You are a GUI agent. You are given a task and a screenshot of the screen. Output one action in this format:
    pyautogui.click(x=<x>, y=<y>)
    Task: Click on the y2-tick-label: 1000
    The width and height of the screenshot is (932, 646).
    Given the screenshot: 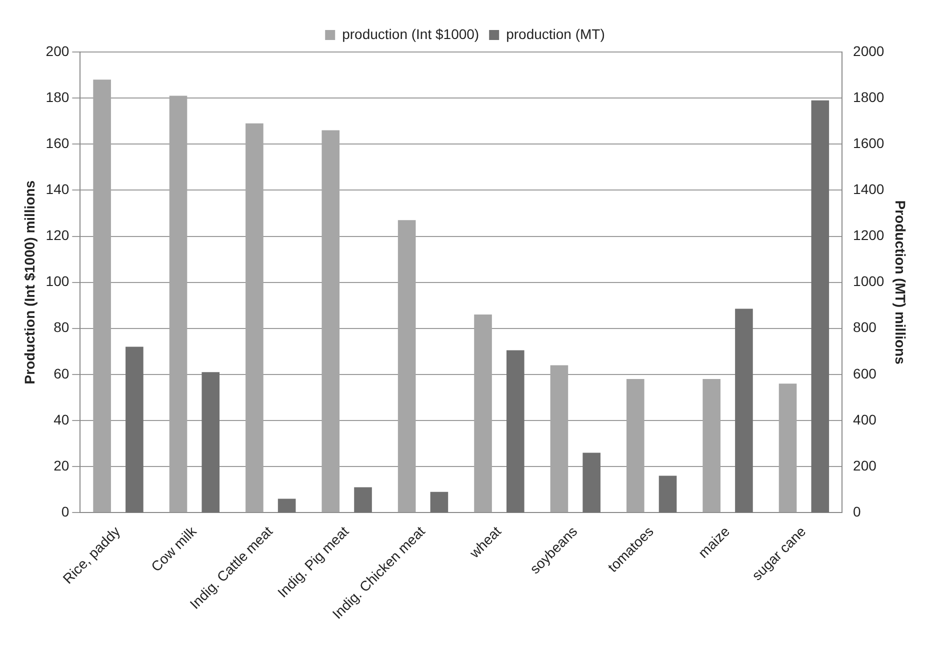 What is the action you would take?
    pyautogui.click(x=868, y=281)
    